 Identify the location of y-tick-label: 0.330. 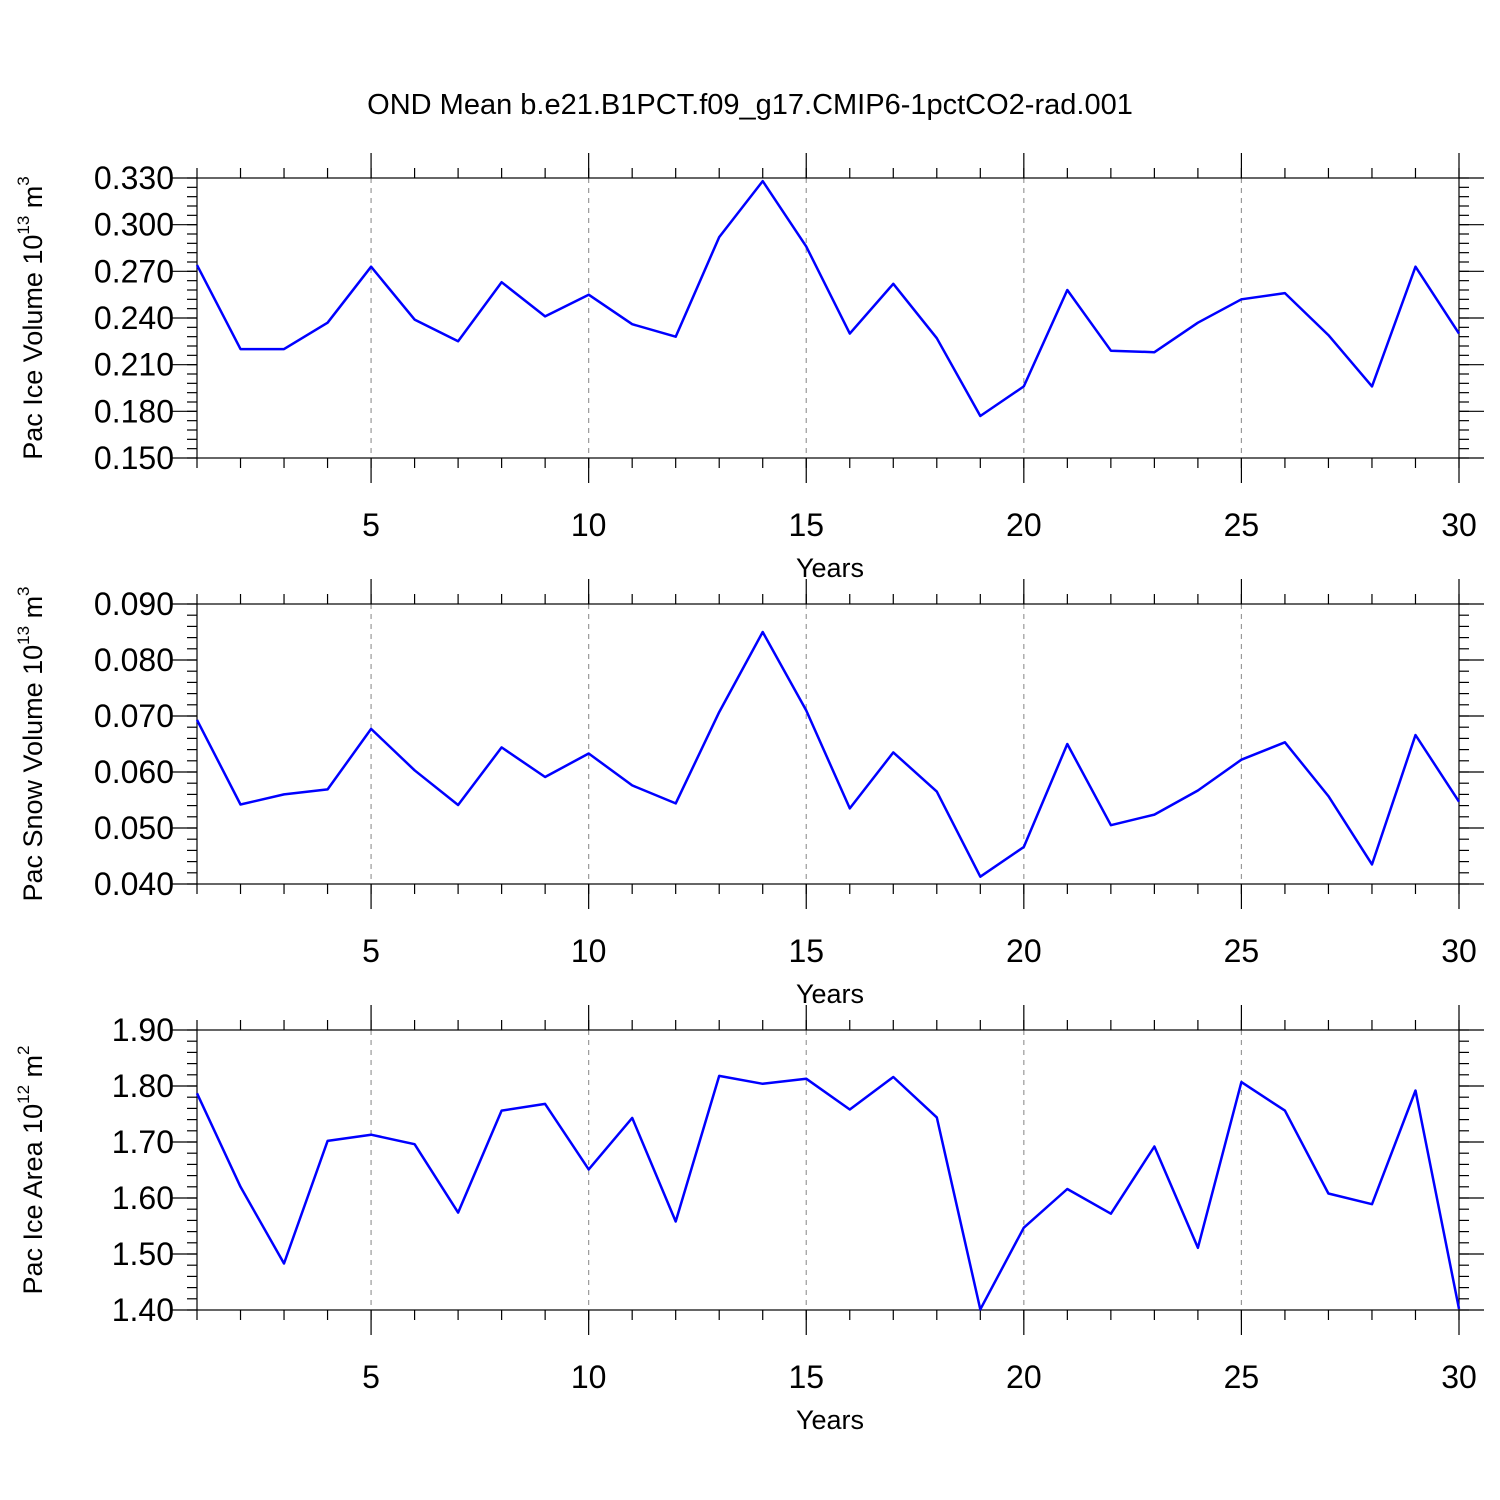
(134, 178).